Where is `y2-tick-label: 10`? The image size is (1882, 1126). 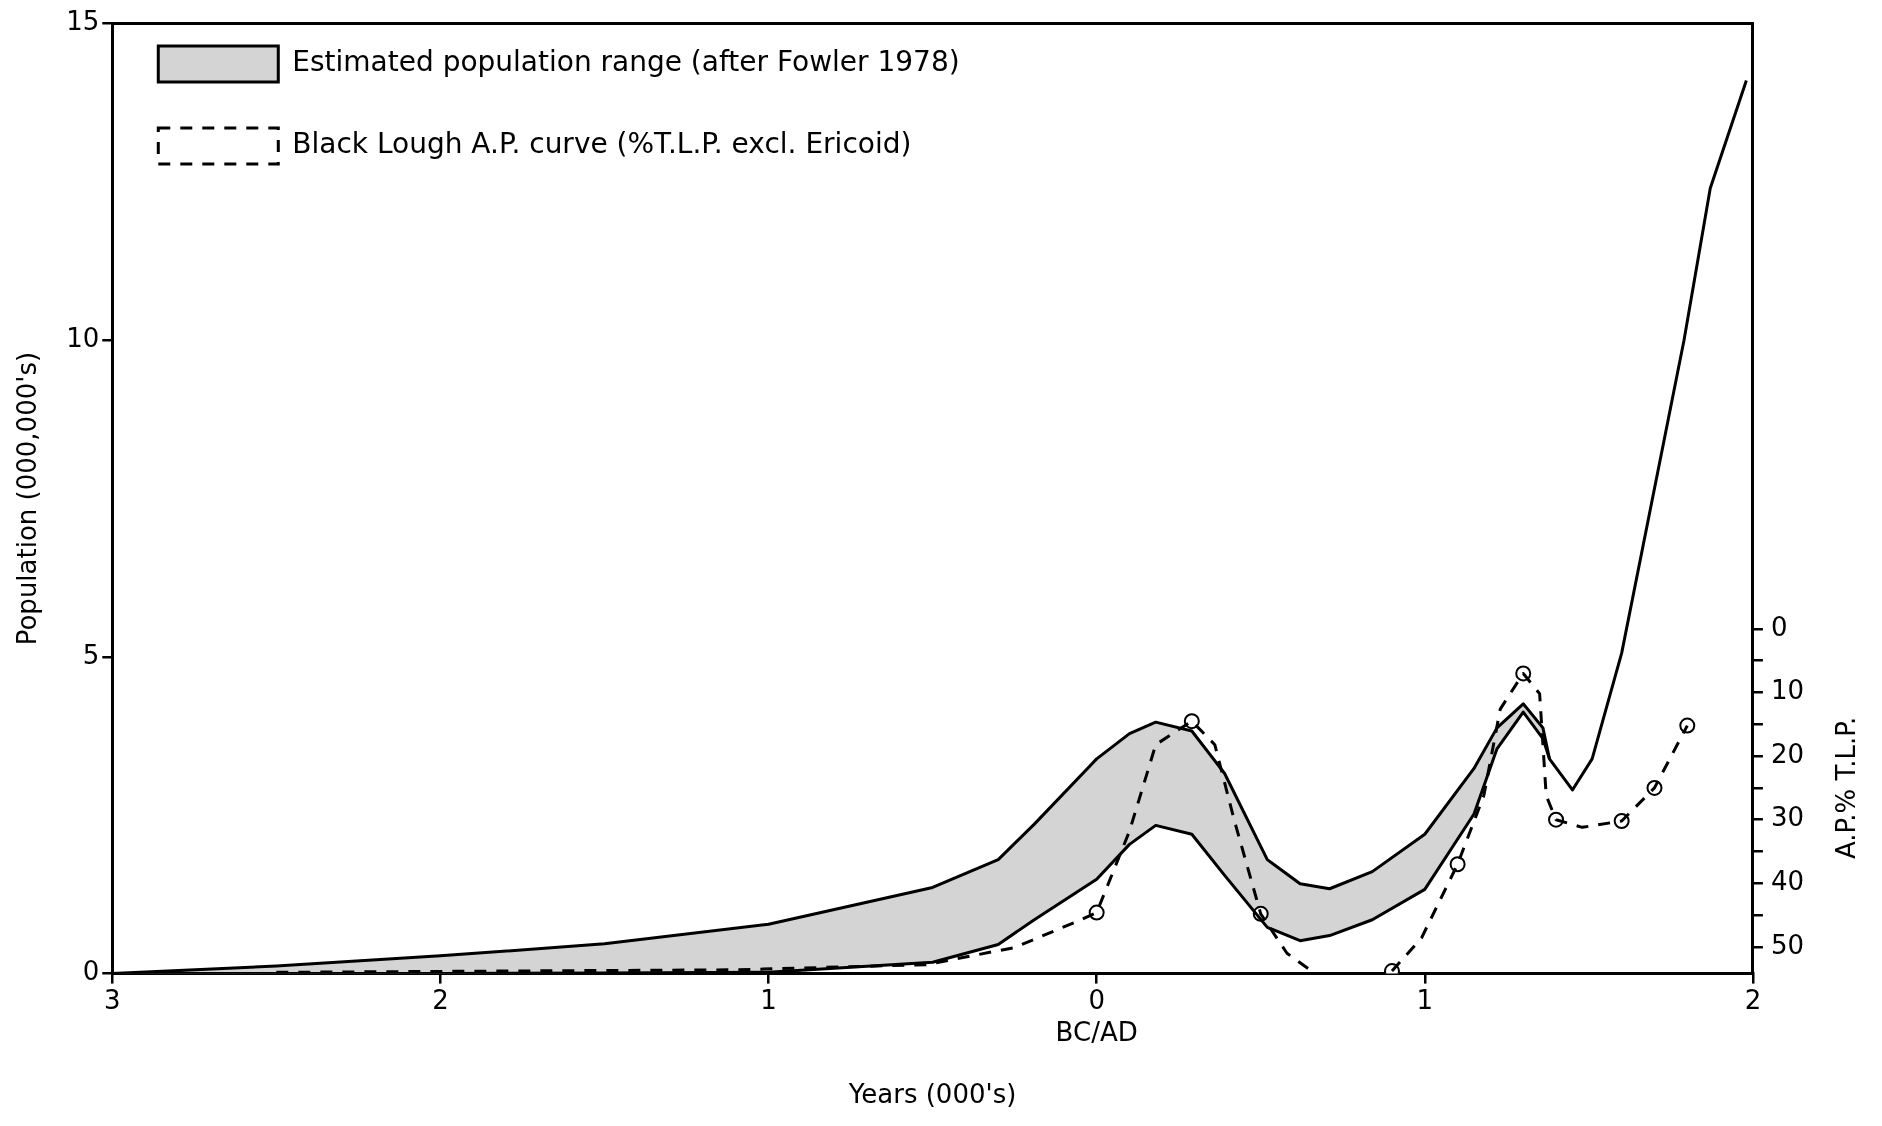
y2-tick-label: 10 is located at coordinates (1787, 690).